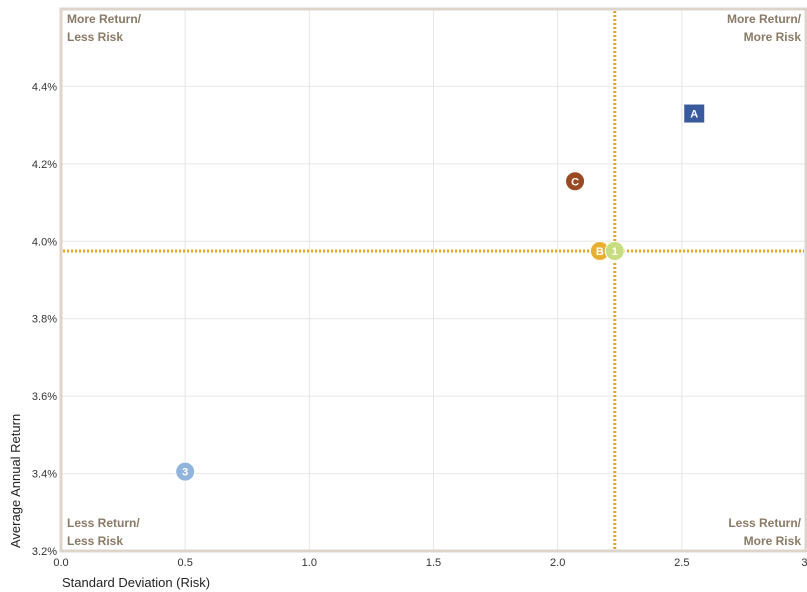 The width and height of the screenshot is (807, 592). Describe the element at coordinates (44, 242) in the screenshot. I see `y-tick-label: 4.0%` at that location.